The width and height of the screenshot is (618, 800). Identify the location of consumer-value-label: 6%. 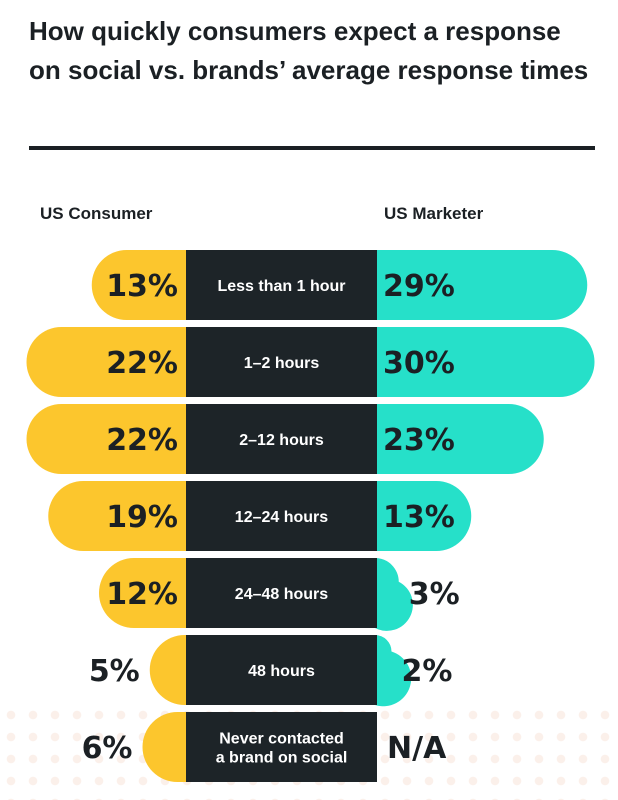
(107, 748).